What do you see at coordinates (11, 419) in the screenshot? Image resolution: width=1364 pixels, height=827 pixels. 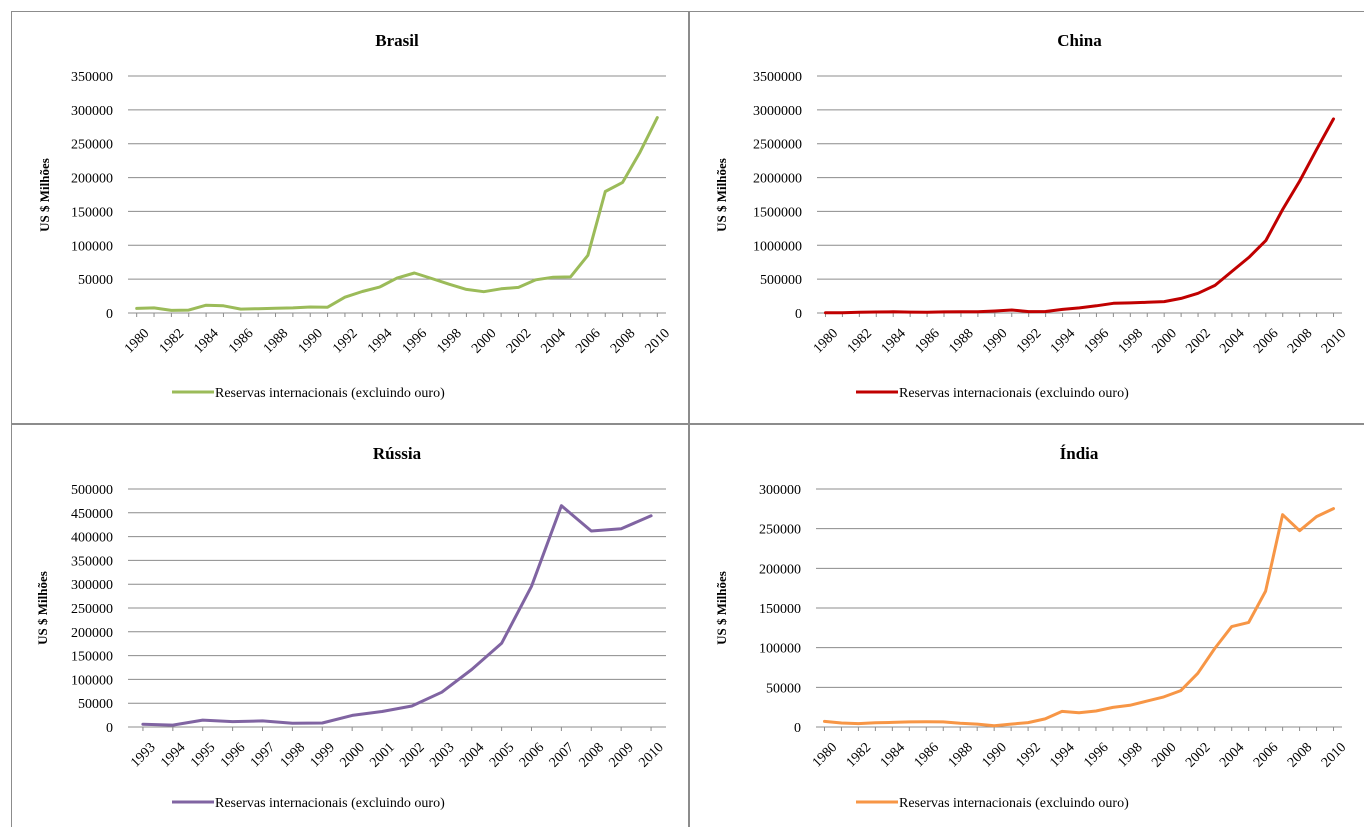 I see `frame-left` at bounding box center [11, 419].